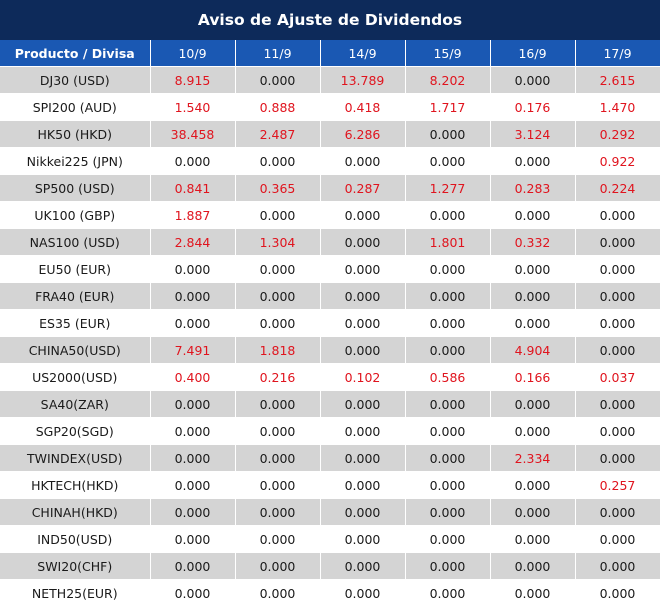 The image size is (660, 607). I want to click on dividend-value-cell: 0.418, so click(363, 107).